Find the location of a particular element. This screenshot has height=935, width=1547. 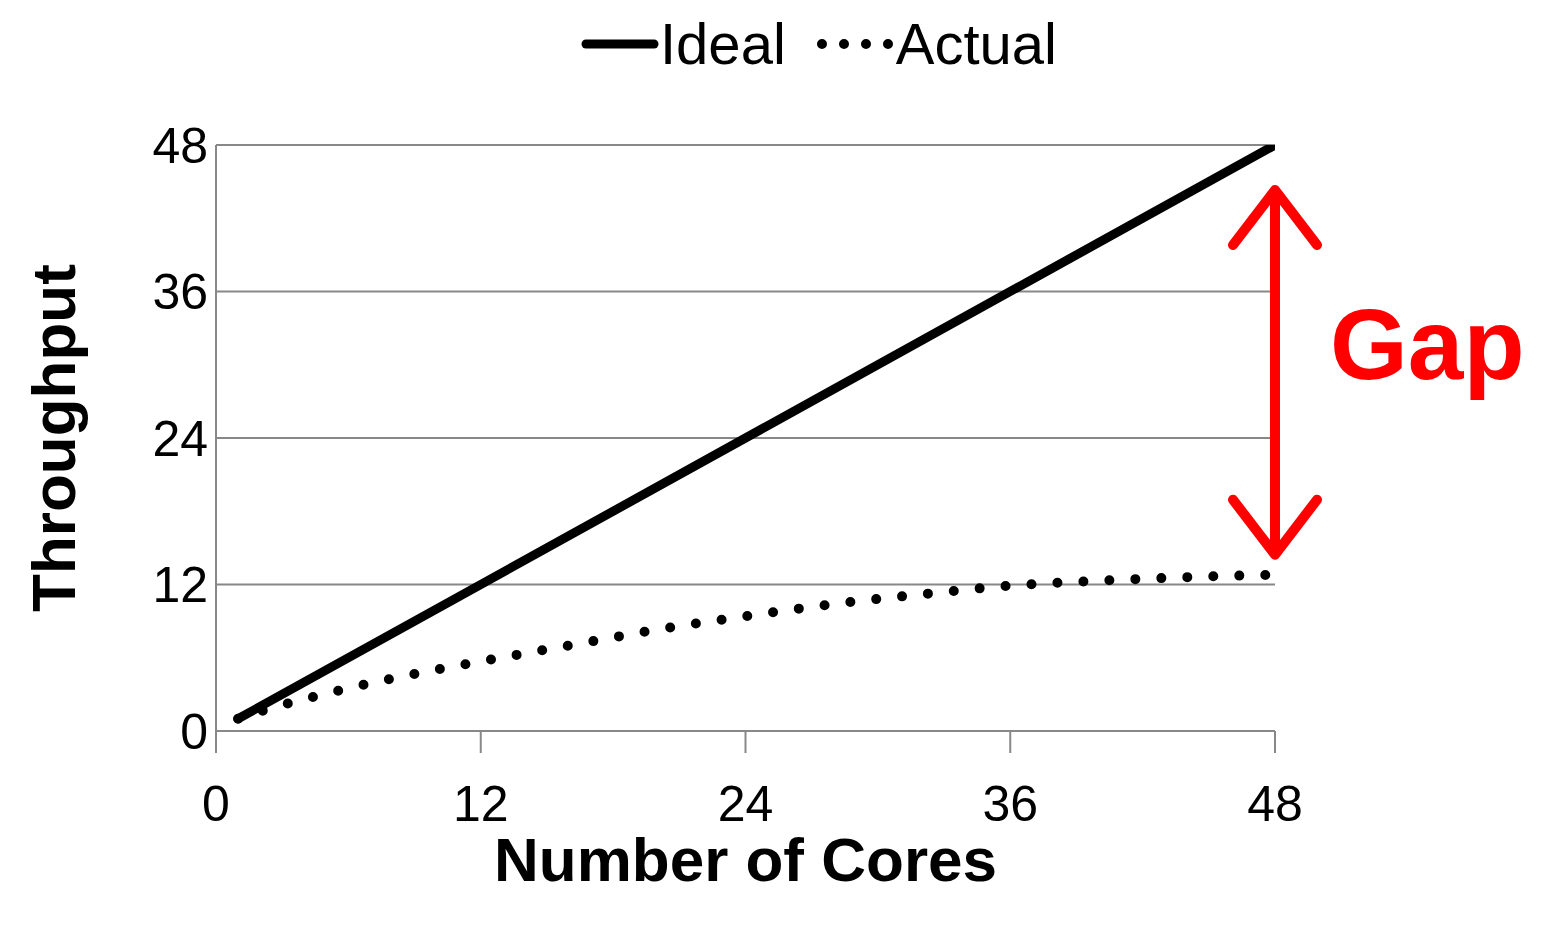

y-axis-title: Throughput is located at coordinates (54, 438).